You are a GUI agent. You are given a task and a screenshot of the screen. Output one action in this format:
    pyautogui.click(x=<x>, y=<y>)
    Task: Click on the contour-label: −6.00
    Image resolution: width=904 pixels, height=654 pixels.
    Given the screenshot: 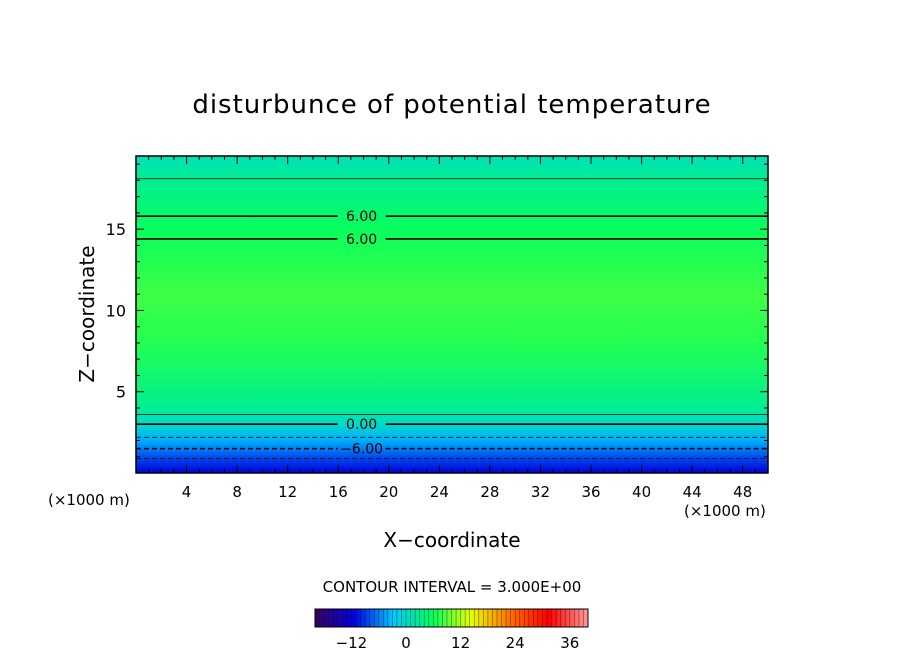 What is the action you would take?
    pyautogui.click(x=361, y=450)
    